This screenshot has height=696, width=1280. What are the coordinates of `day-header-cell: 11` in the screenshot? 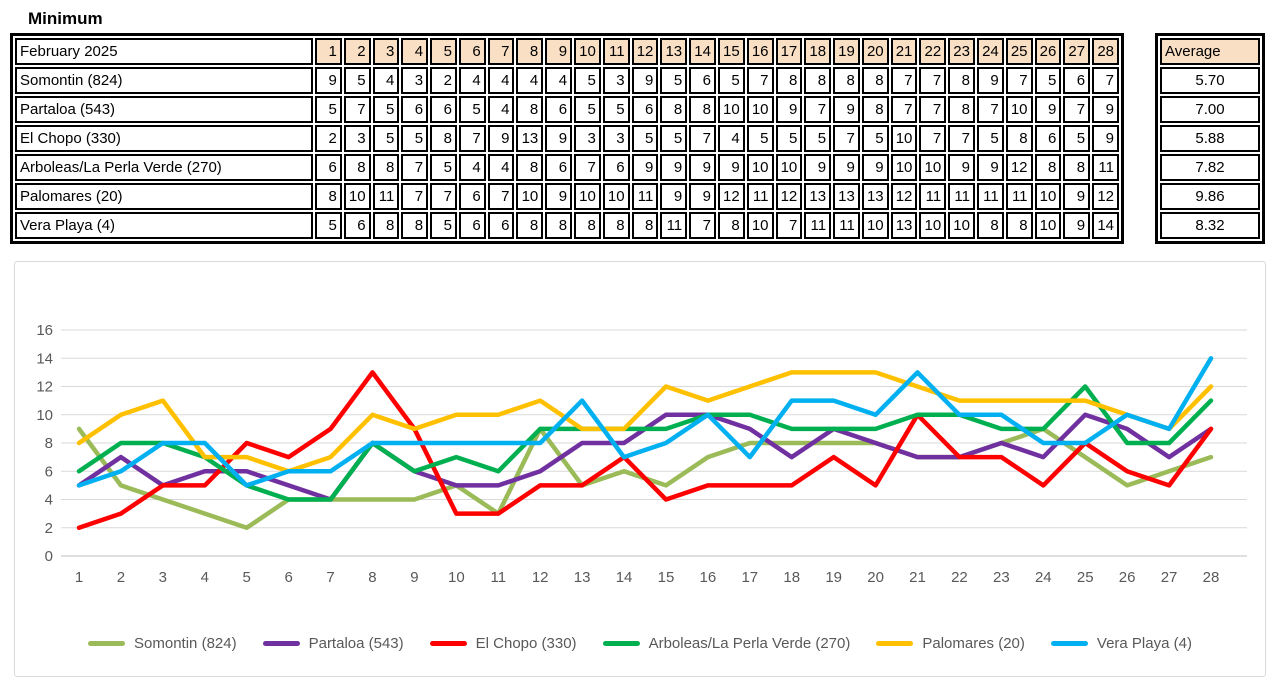 It's located at (616, 51).